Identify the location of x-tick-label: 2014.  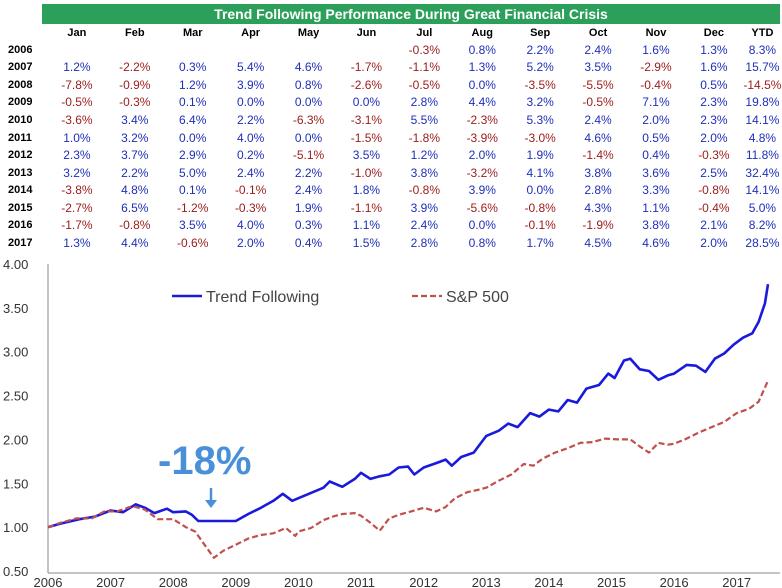
(548, 581).